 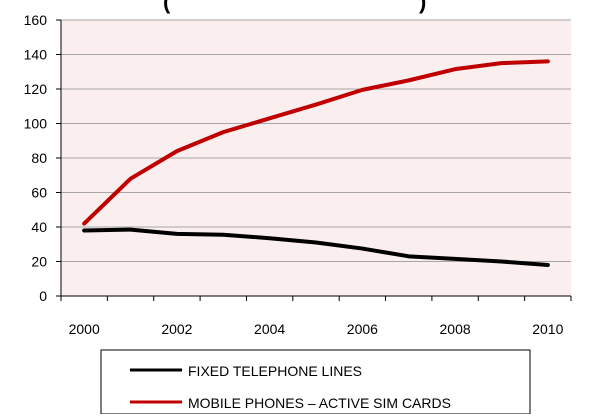 I want to click on y-tick-label: 80, so click(x=39, y=158).